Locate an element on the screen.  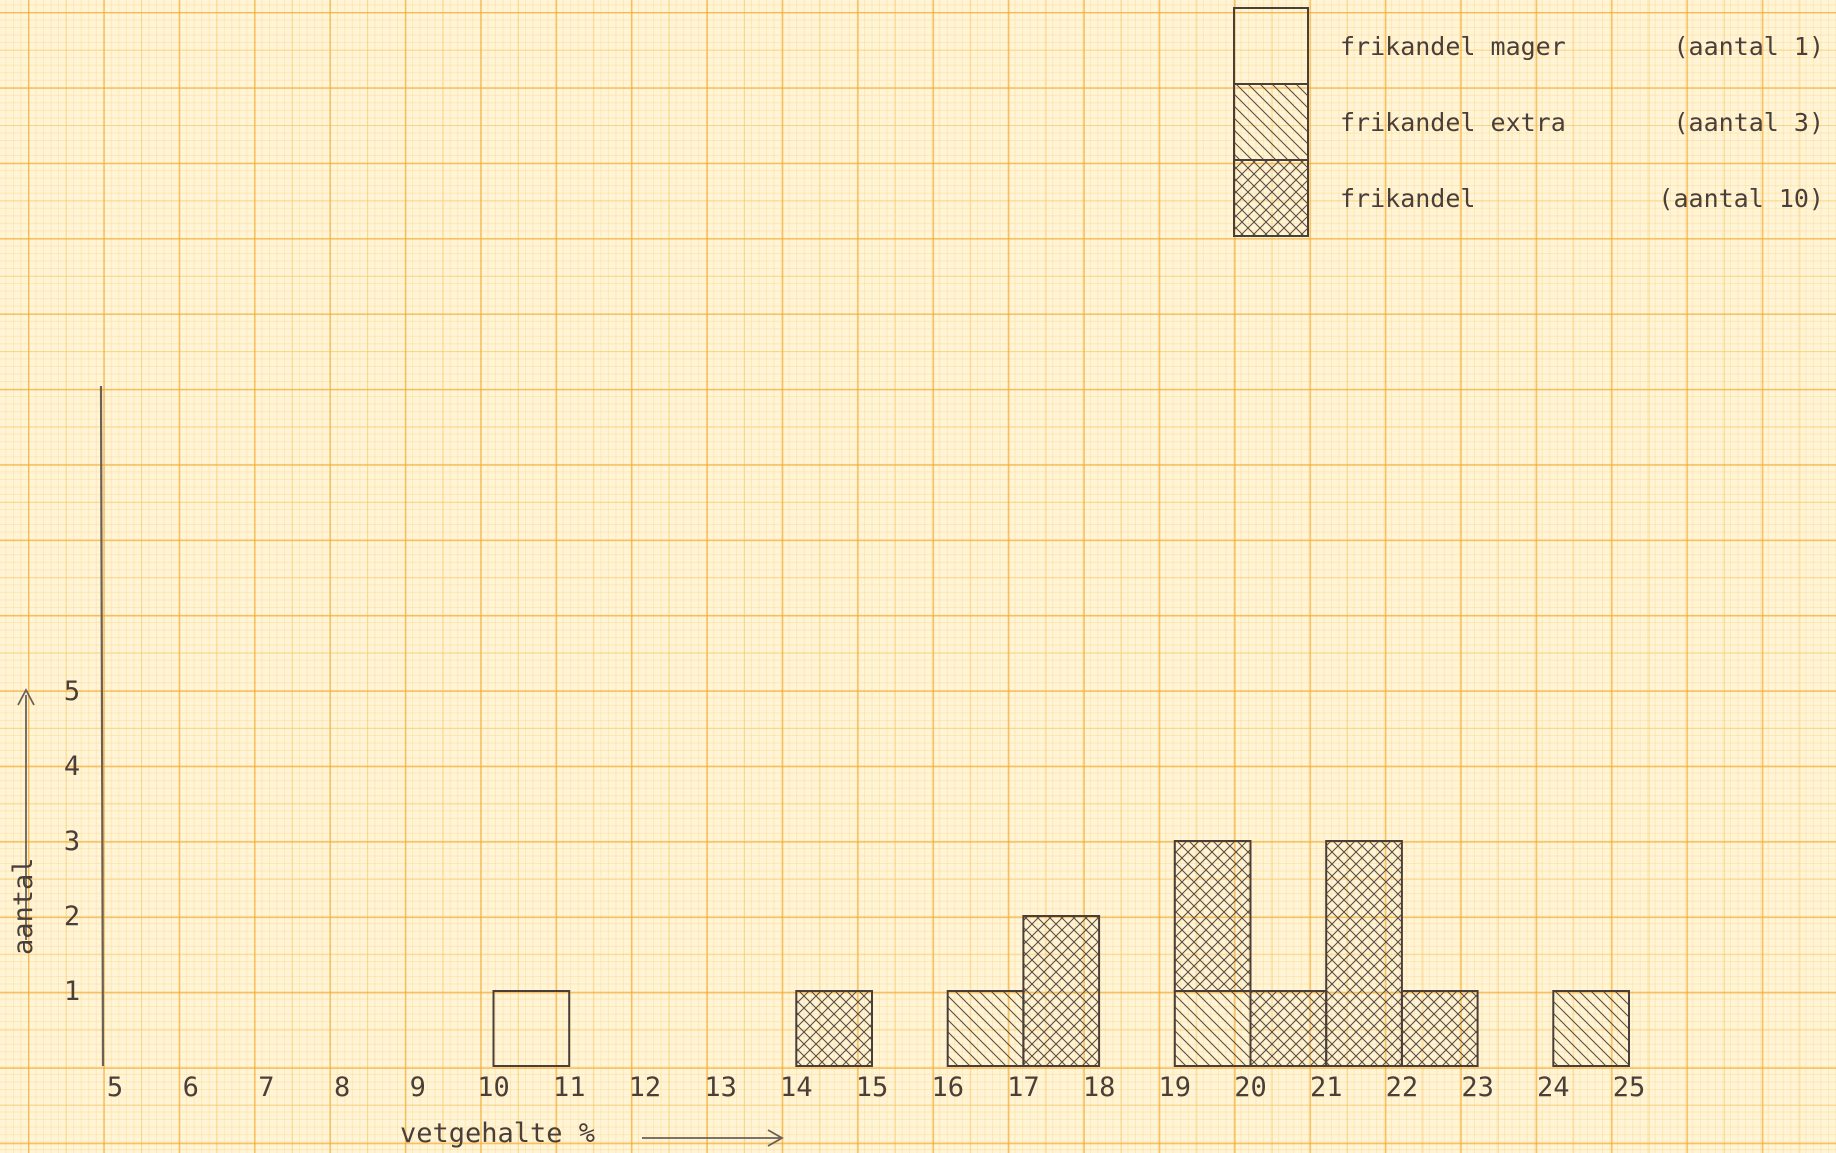
y-axis-label: aantal is located at coordinates (23, 906).